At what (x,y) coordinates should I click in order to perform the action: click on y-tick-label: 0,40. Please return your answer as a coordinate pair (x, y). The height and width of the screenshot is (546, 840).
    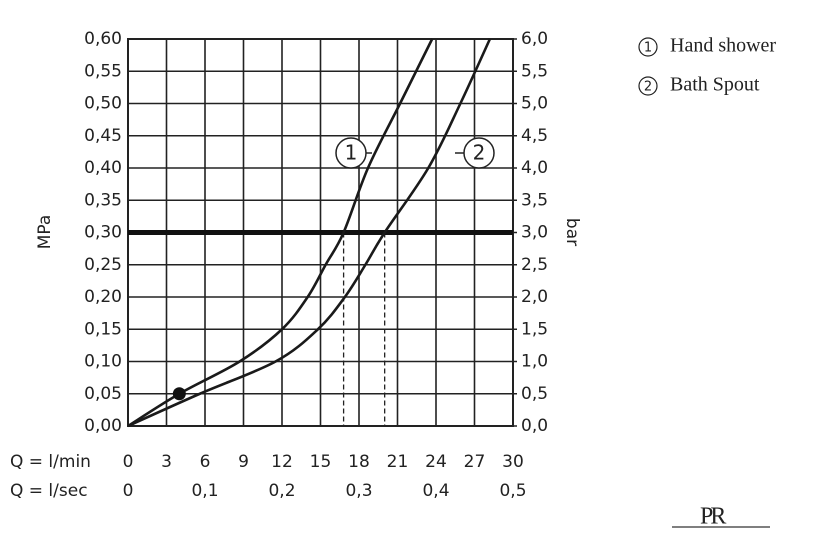
    Looking at the image, I should click on (103, 168).